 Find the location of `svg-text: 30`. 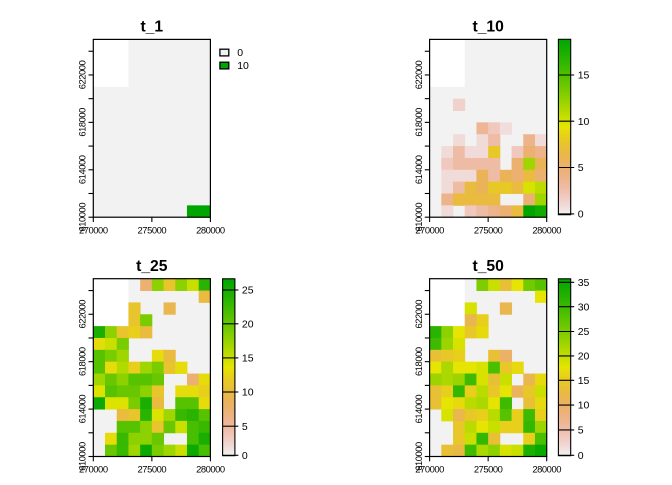

svg-text: 30 is located at coordinates (584, 307).